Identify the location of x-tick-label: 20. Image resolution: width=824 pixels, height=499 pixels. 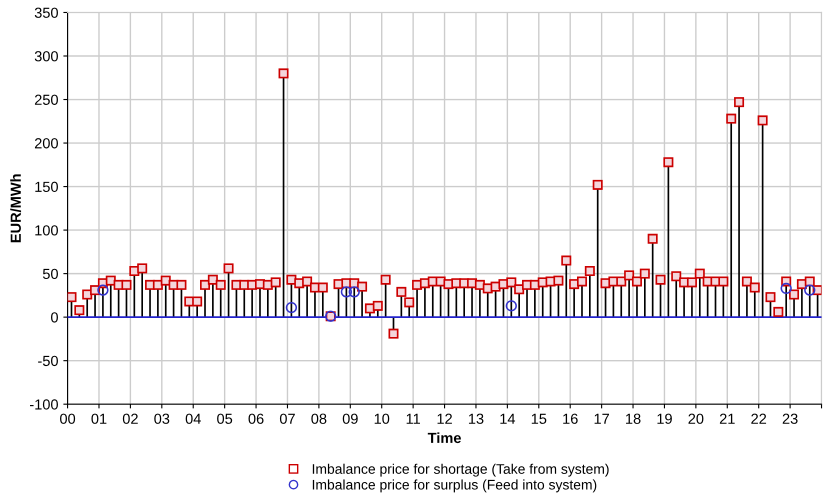
(696, 419).